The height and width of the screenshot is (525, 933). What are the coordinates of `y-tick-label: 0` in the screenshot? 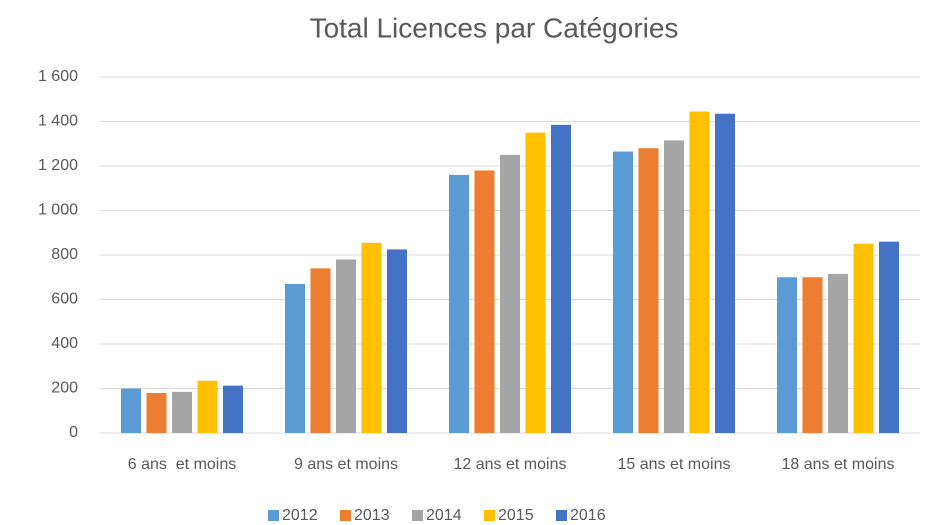 It's located at (73, 432).